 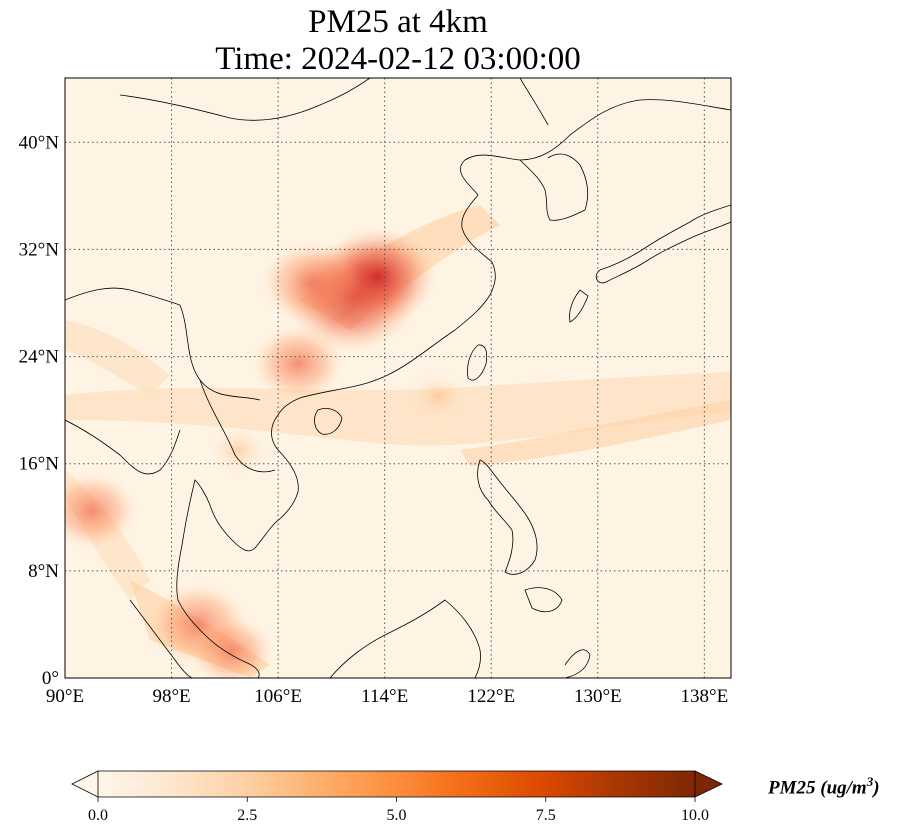 I want to click on lat-tick-label: 24°N, so click(x=39, y=357).